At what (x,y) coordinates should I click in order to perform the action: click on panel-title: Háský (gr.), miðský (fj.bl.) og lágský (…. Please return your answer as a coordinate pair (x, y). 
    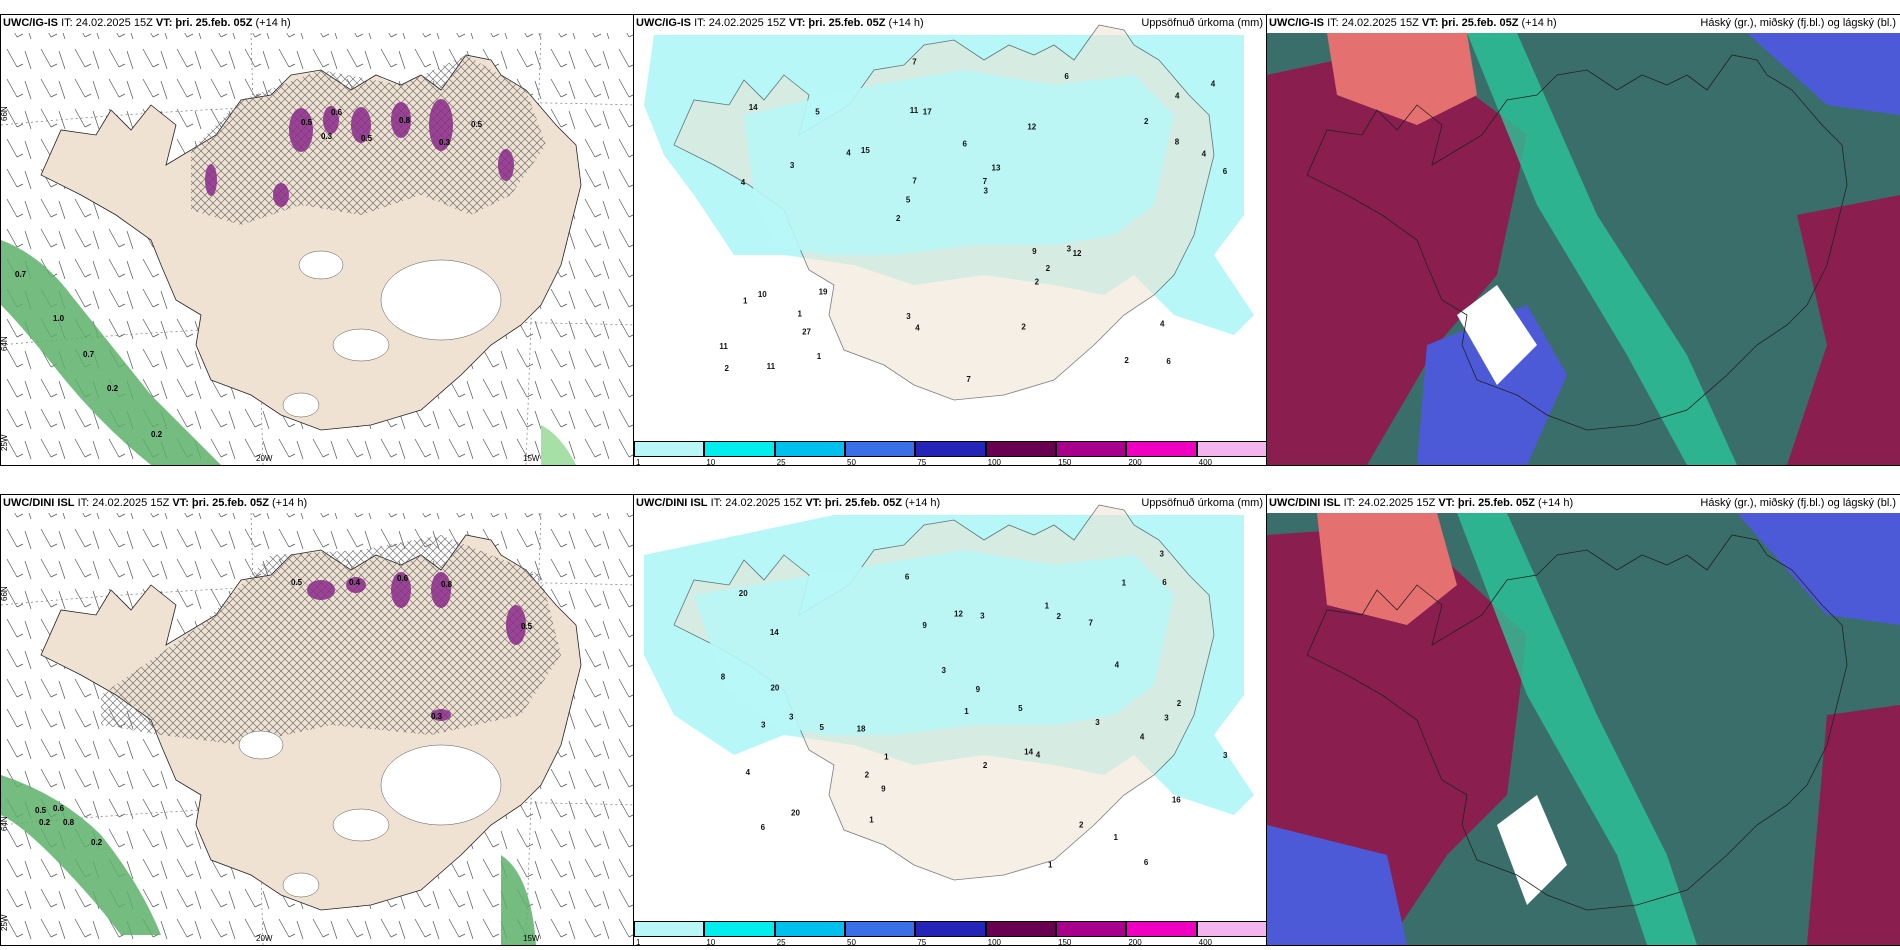
    Looking at the image, I should click on (1798, 23).